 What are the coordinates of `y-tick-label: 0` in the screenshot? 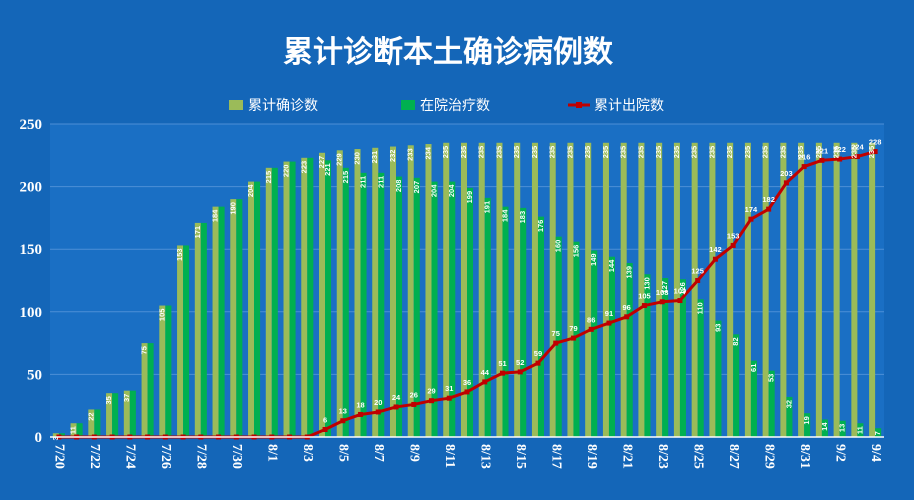 It's located at (39, 438).